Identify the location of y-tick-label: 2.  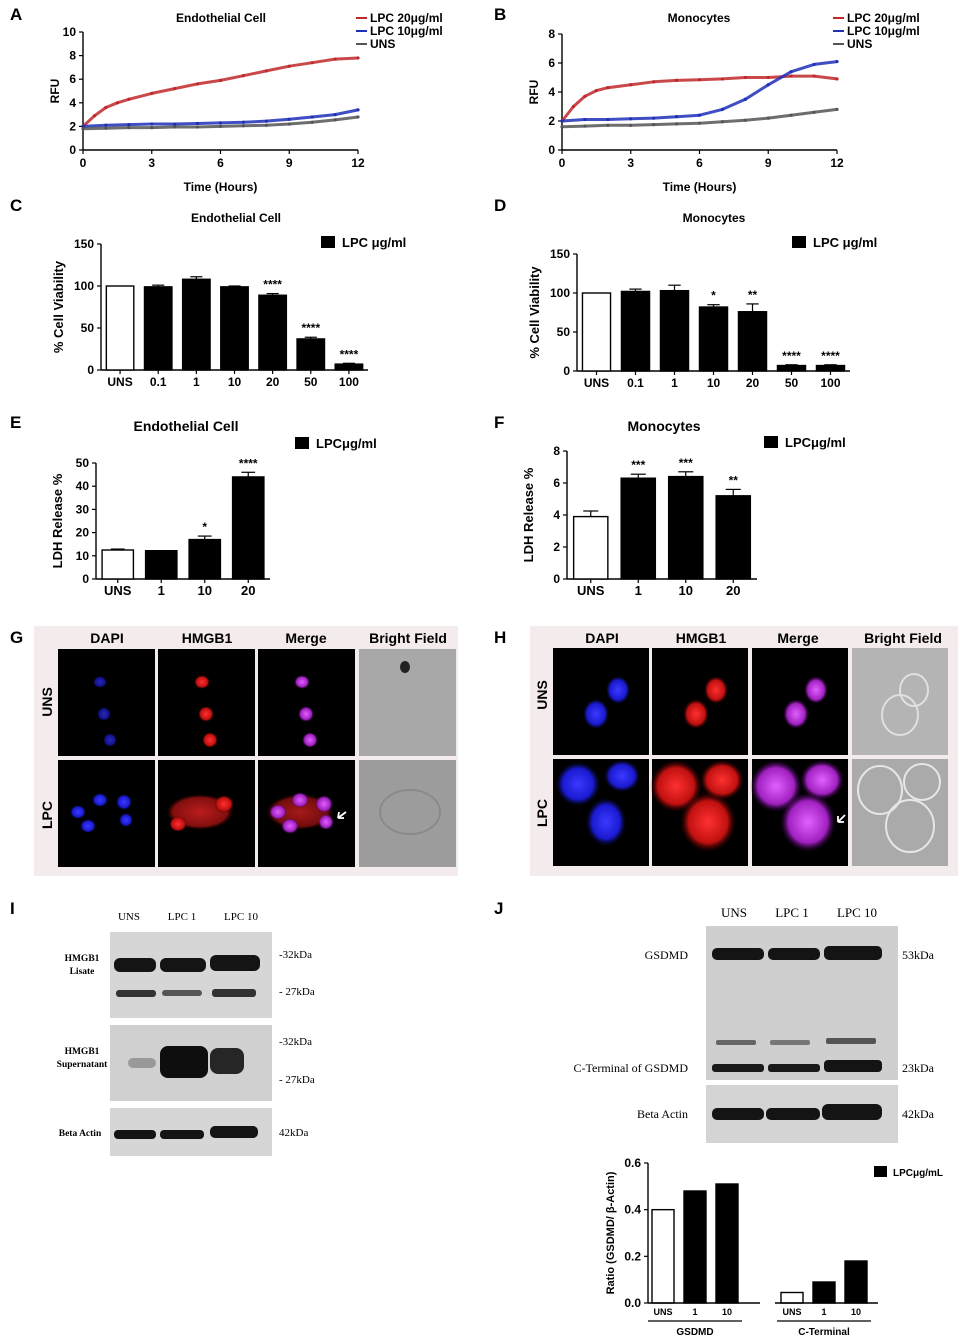
(551, 121).